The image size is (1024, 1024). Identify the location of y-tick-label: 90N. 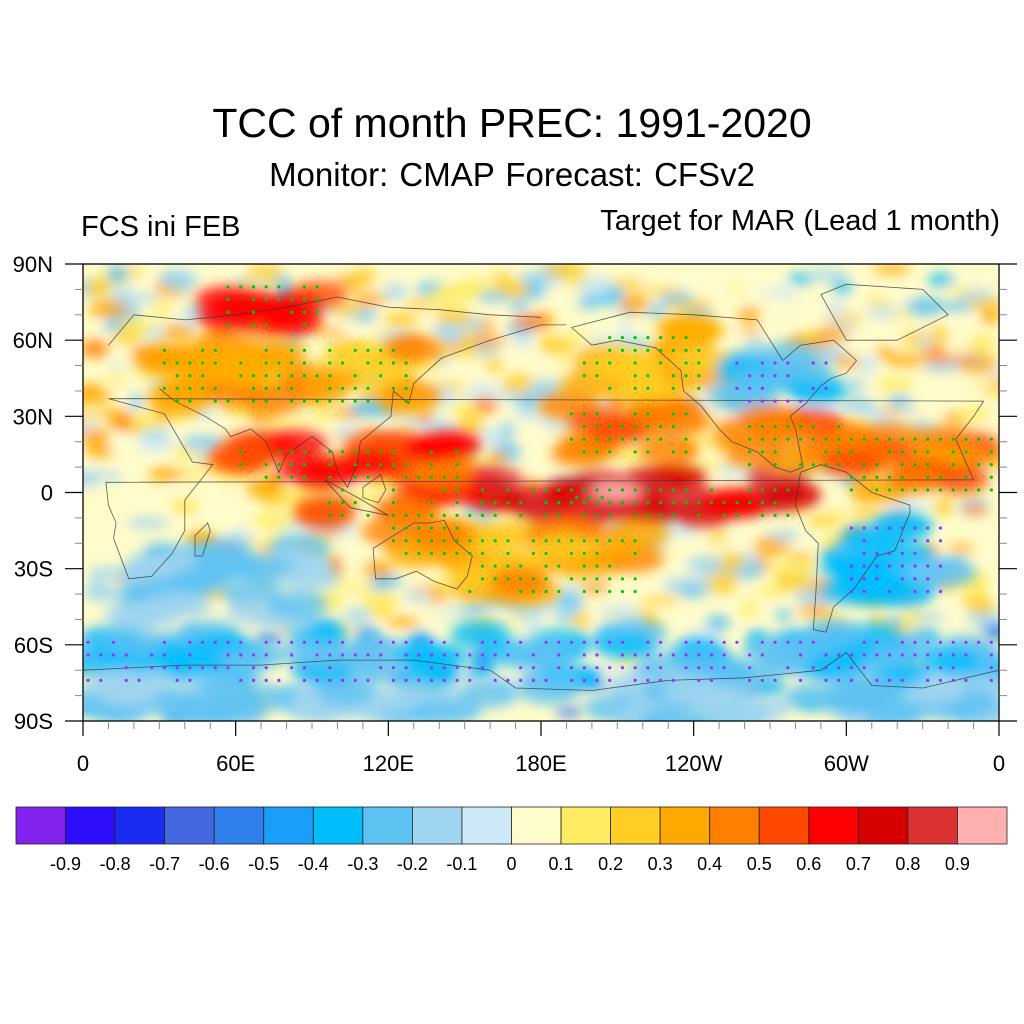
(33, 264).